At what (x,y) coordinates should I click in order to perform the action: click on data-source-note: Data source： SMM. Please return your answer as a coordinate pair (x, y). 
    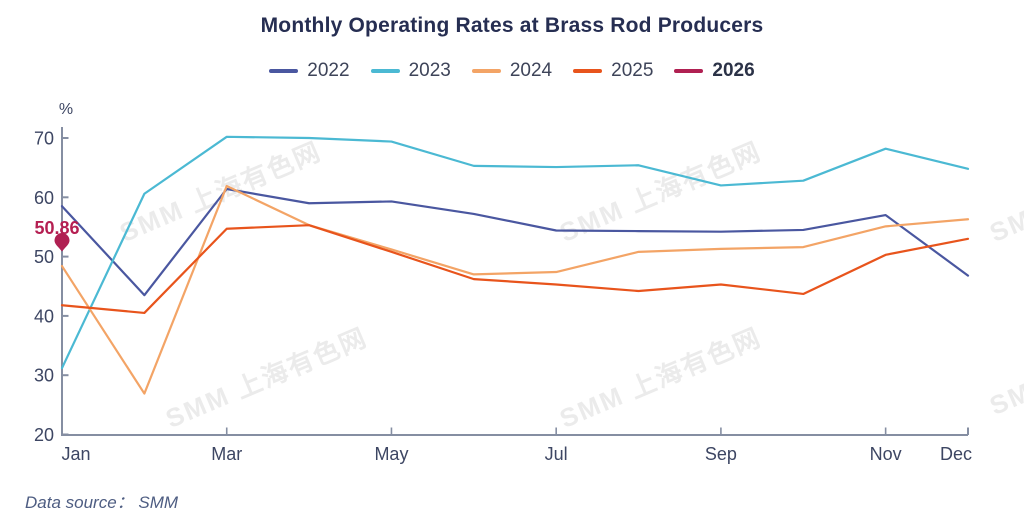
    Looking at the image, I should click on (102, 502).